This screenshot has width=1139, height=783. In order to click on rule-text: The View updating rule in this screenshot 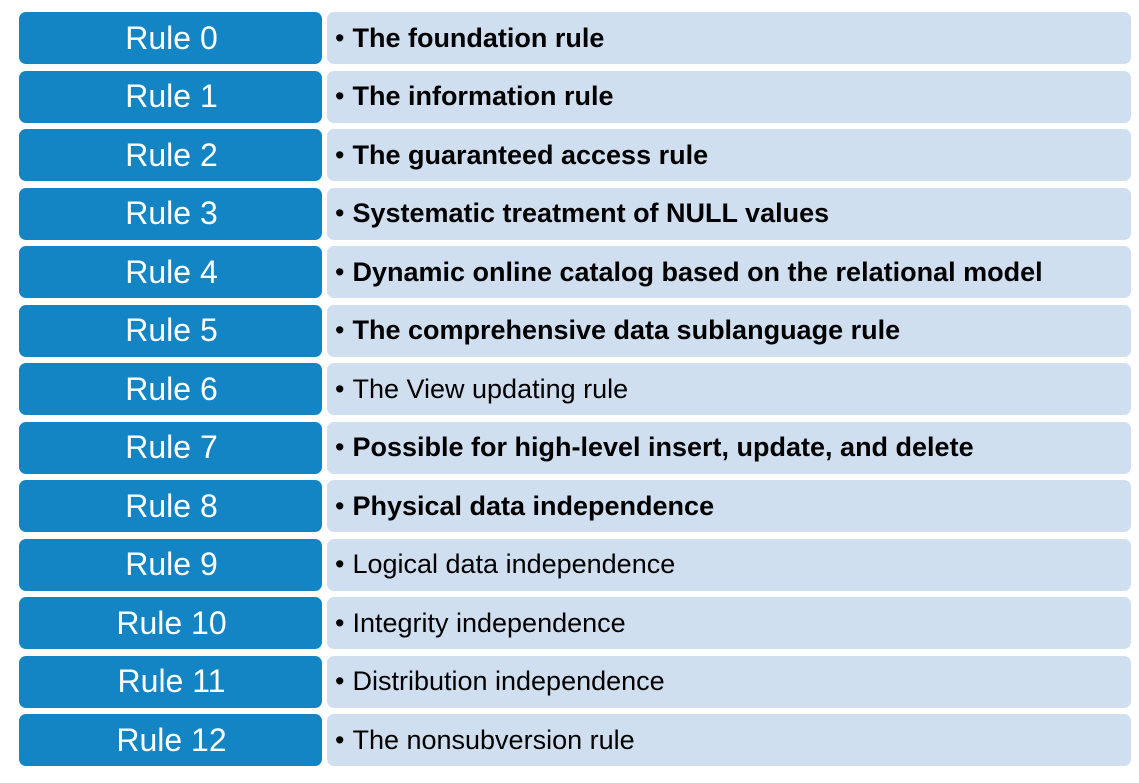, I will do `click(490, 388)`.